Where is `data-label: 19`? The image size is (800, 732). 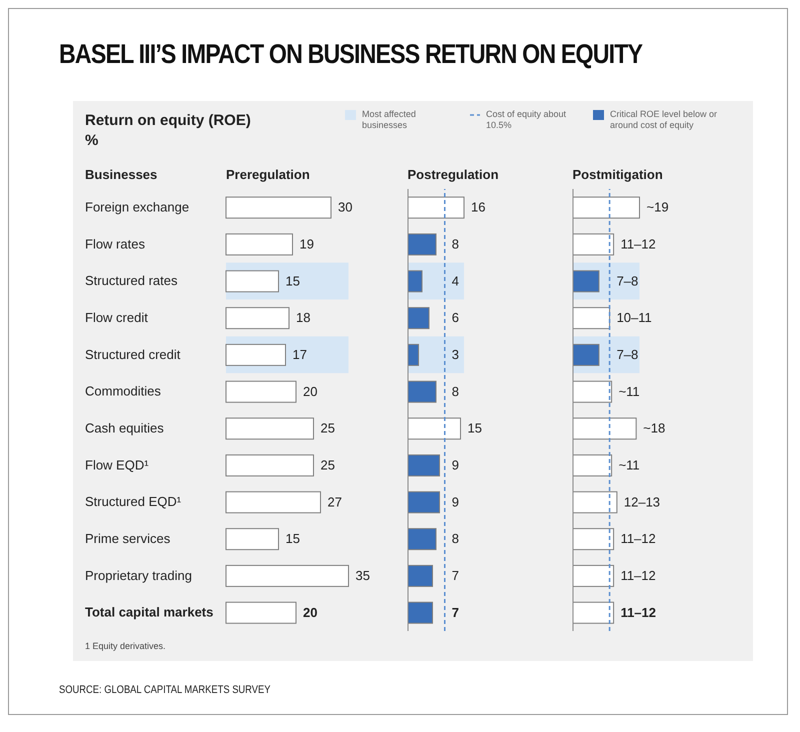
data-label: 19 is located at coordinates (307, 244).